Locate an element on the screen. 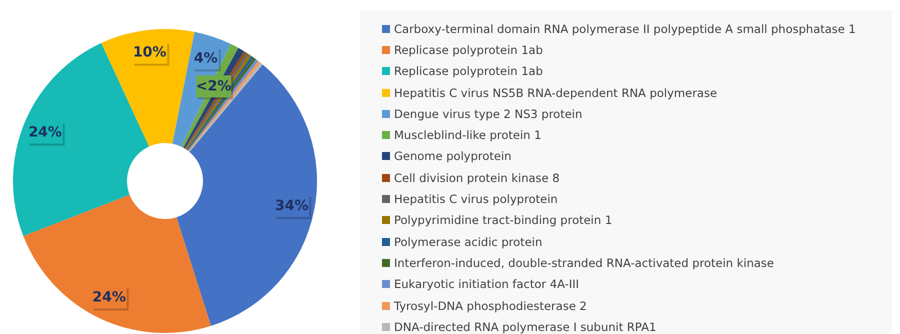  legend-label: Dengue virus type 2 NS3 protein is located at coordinates (488, 113).